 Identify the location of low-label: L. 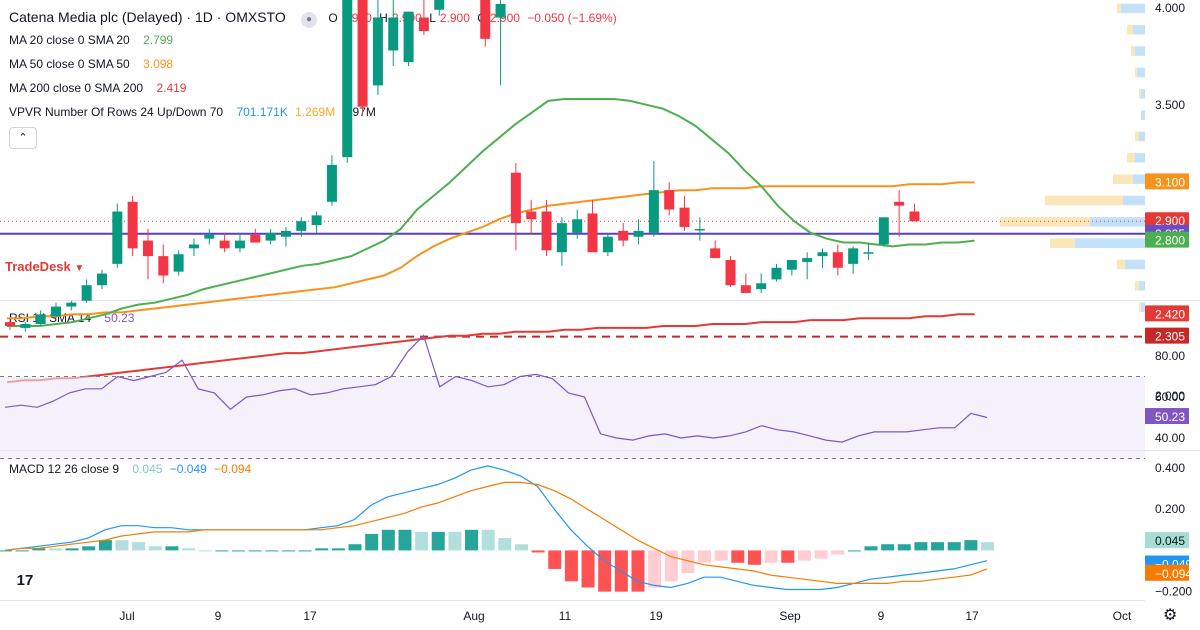
(432, 18).